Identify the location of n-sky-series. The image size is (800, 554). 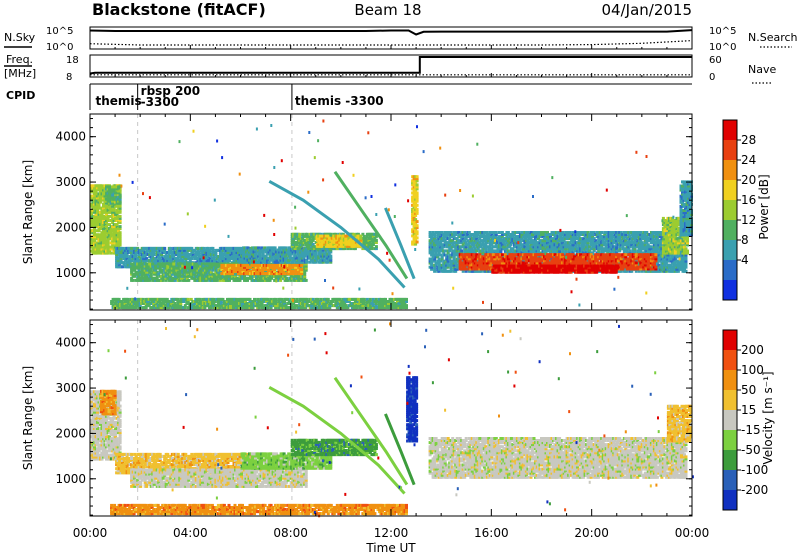
(391, 32).